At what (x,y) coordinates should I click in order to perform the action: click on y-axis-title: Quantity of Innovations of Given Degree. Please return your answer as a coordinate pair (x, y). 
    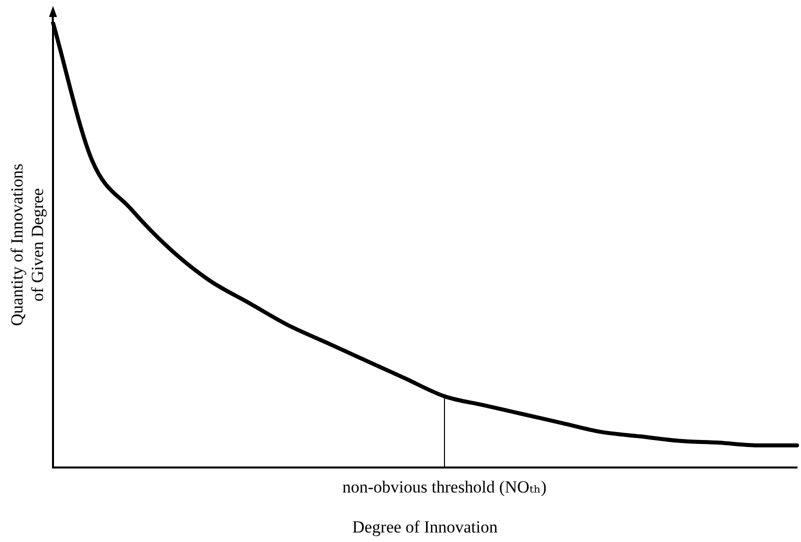
    Looking at the image, I should click on (28, 245).